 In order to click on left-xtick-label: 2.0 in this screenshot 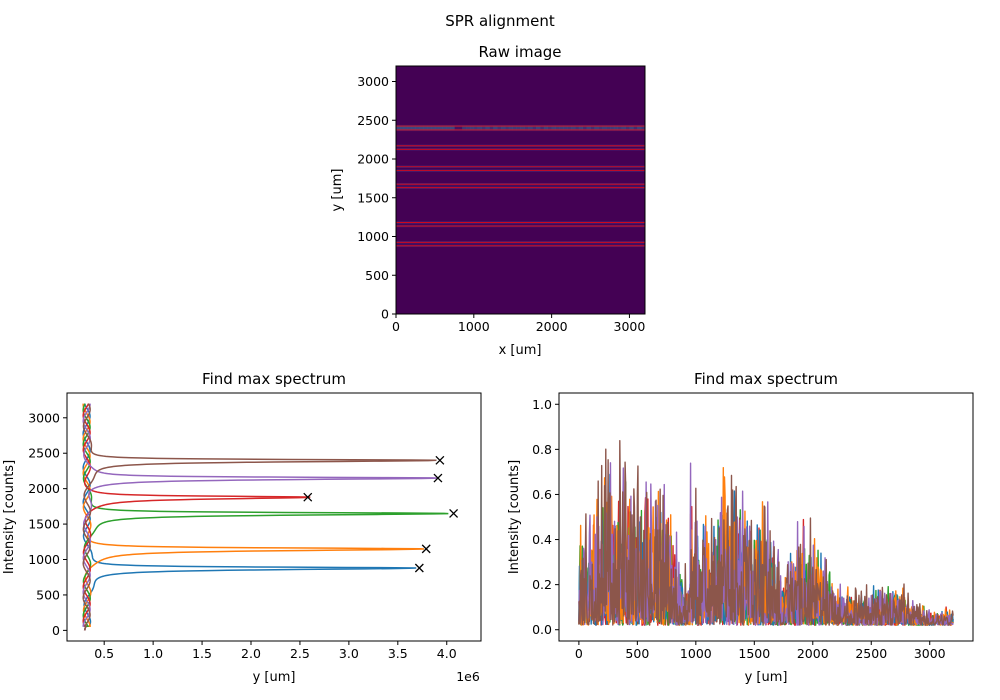, I will do `click(251, 653)`.